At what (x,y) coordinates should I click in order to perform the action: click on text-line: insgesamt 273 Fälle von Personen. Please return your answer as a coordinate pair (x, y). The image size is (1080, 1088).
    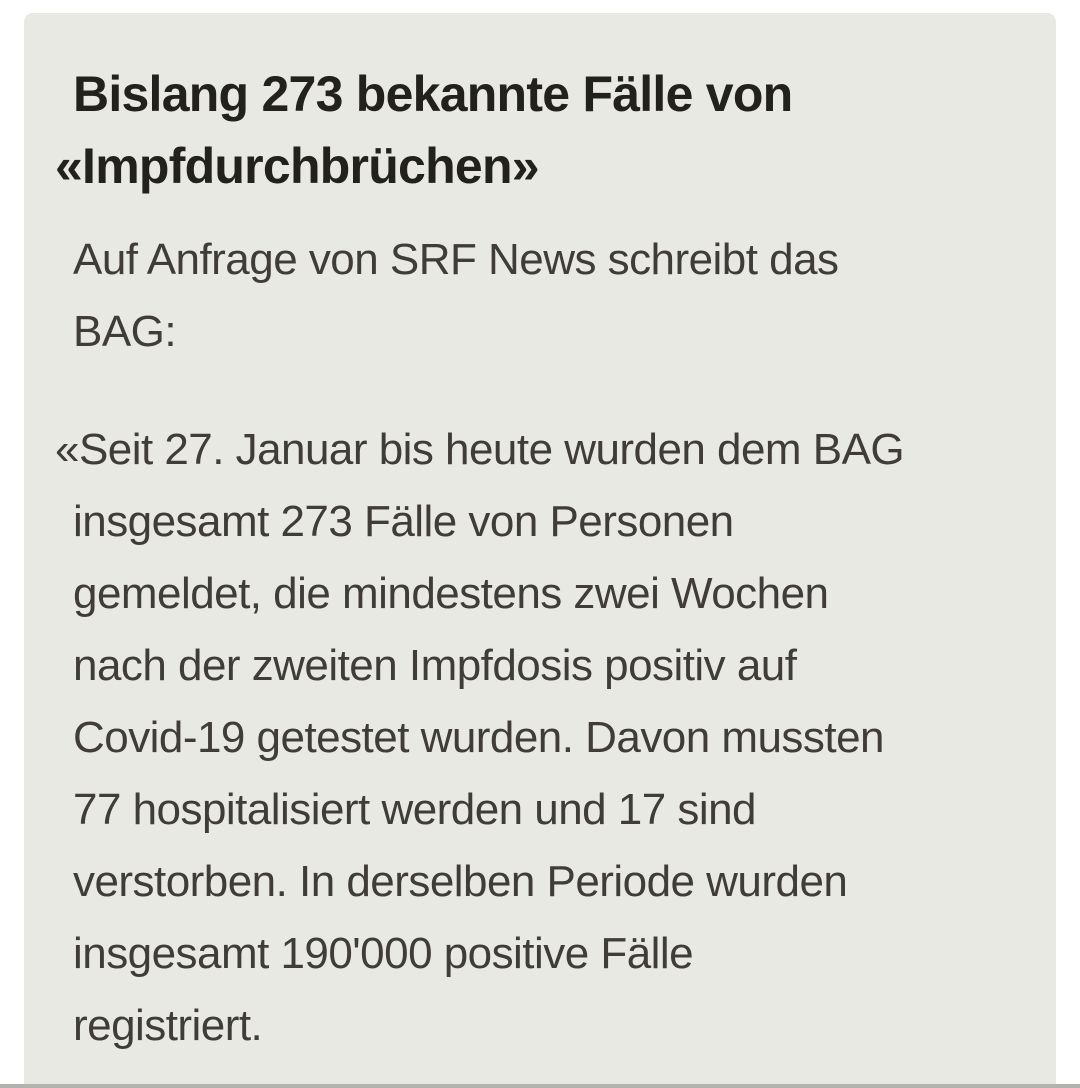
    Looking at the image, I should click on (403, 521).